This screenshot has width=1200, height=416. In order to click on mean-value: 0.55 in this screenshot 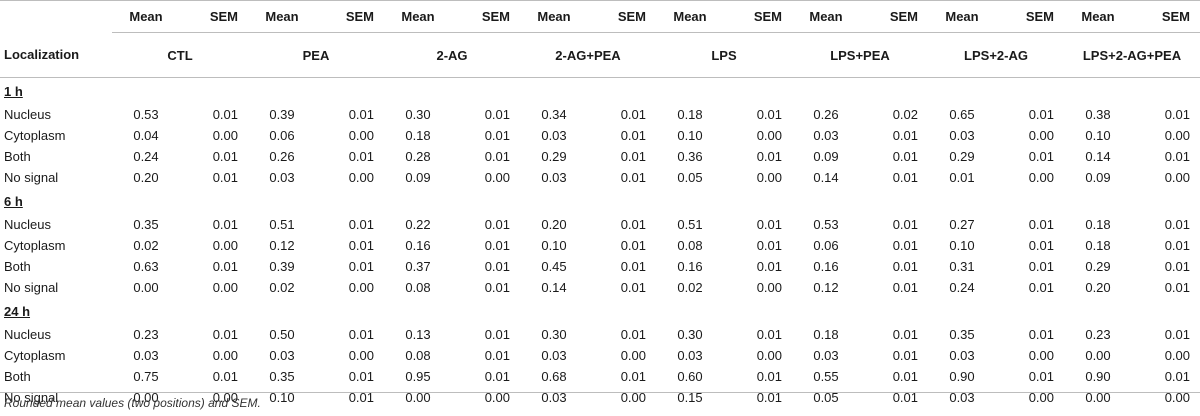, I will do `click(826, 376)`.